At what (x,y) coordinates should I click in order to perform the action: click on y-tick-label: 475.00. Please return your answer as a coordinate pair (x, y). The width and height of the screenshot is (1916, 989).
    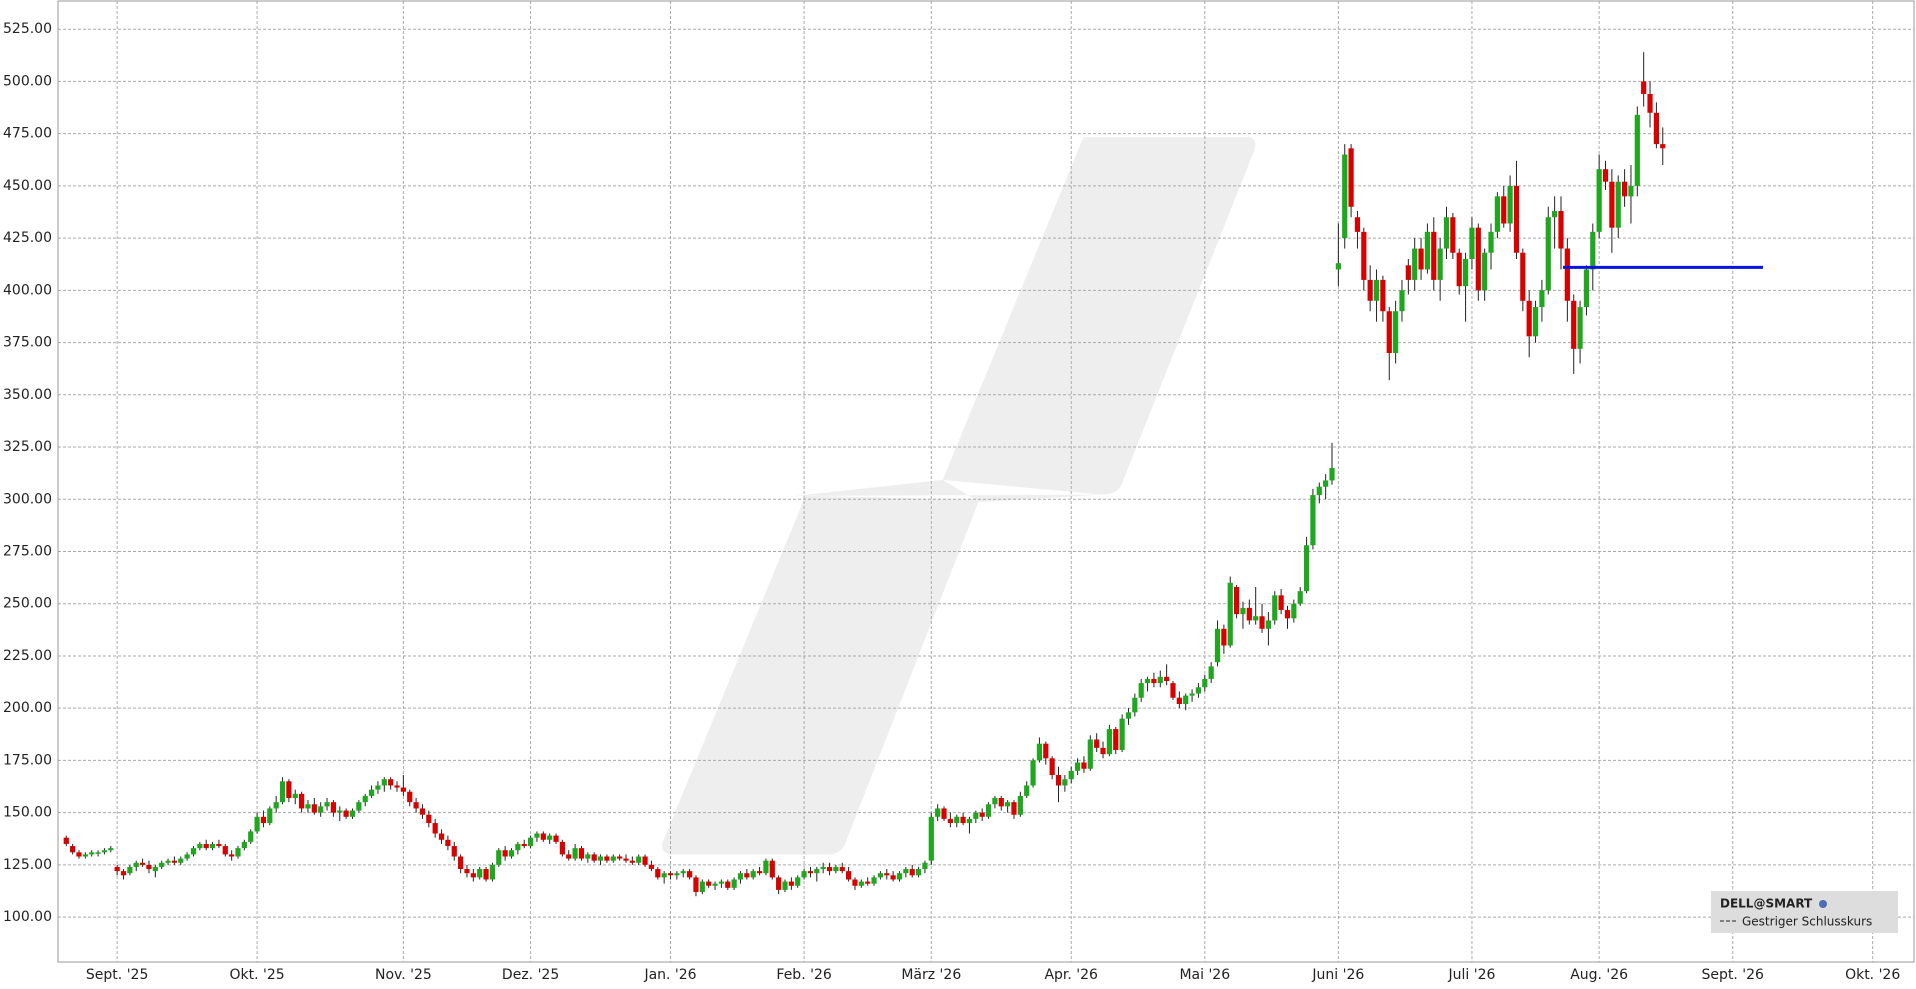
    Looking at the image, I should click on (27, 134).